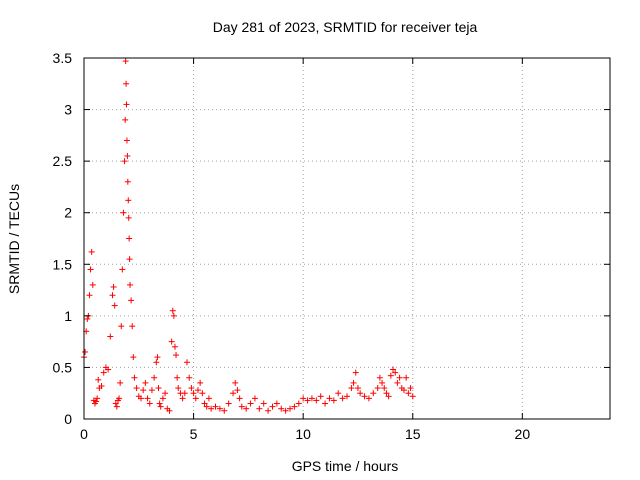 This screenshot has width=640, height=480. I want to click on x-tick-label: 0, so click(84, 434).